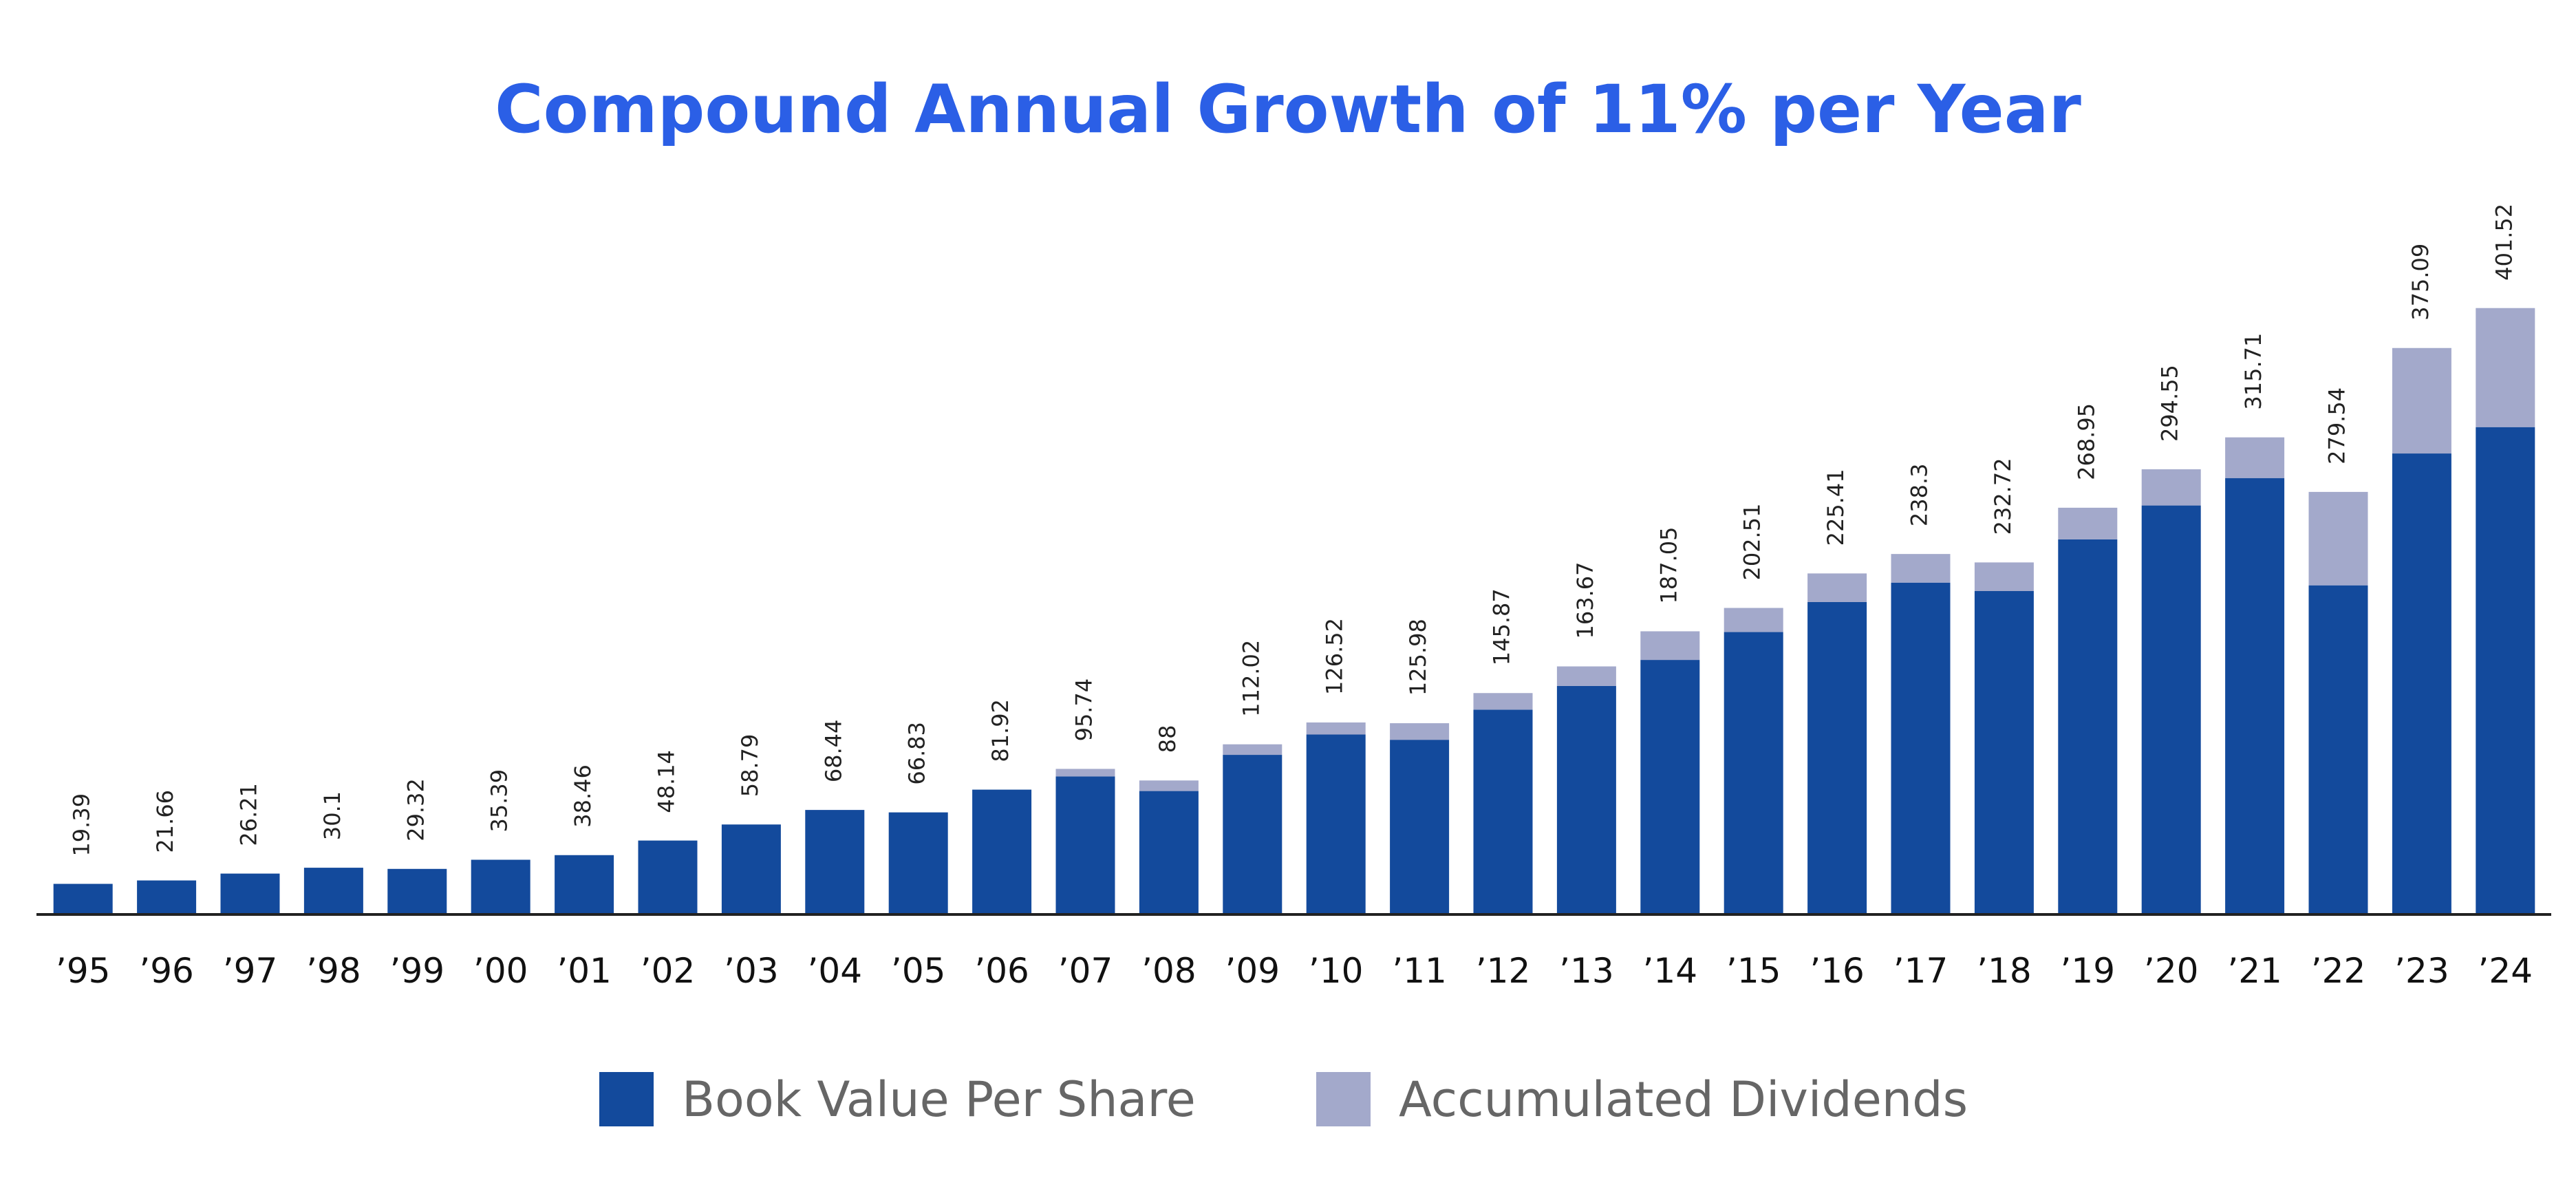  Describe the element at coordinates (2338, 971) in the screenshot. I see `x-tick-label: ’22` at that location.